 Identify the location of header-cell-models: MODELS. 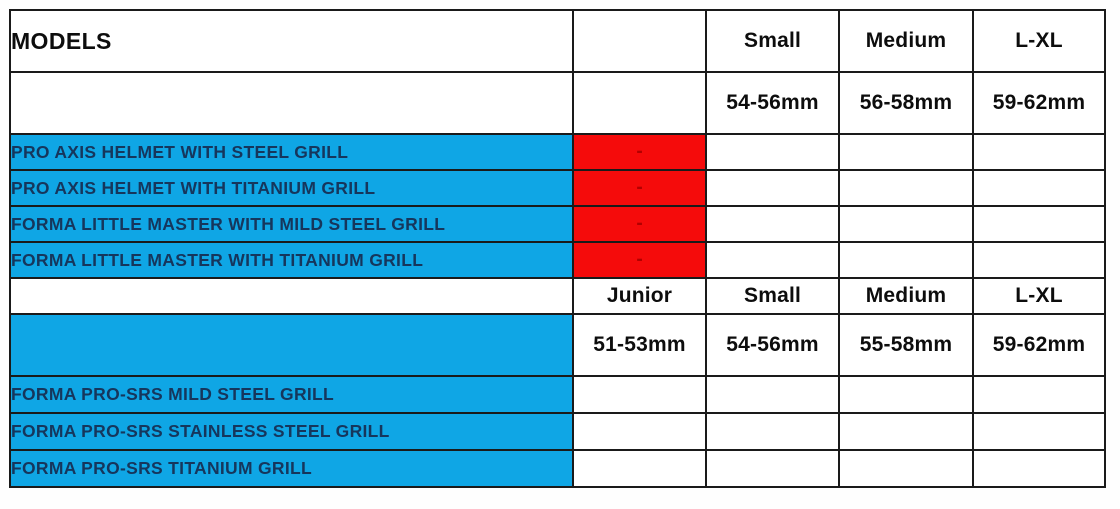
(291, 41).